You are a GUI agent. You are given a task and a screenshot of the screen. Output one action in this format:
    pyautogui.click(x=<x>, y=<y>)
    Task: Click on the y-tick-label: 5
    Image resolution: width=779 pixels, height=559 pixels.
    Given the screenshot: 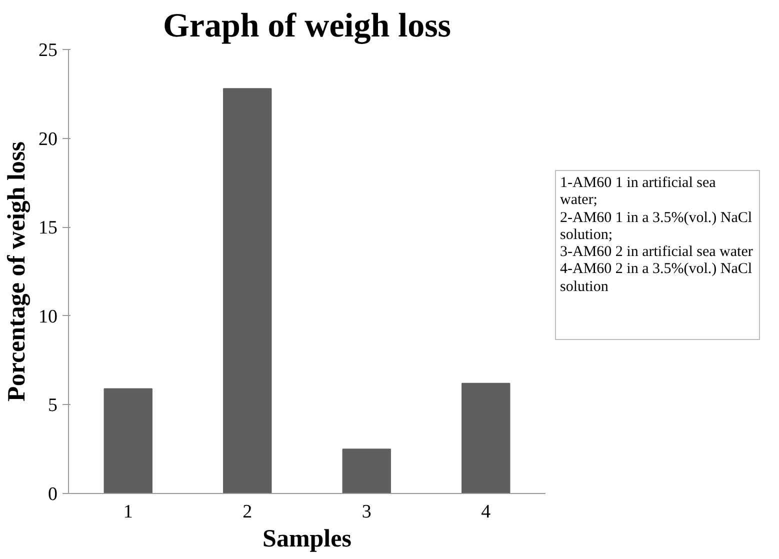 What is the action you would take?
    pyautogui.click(x=53, y=405)
    